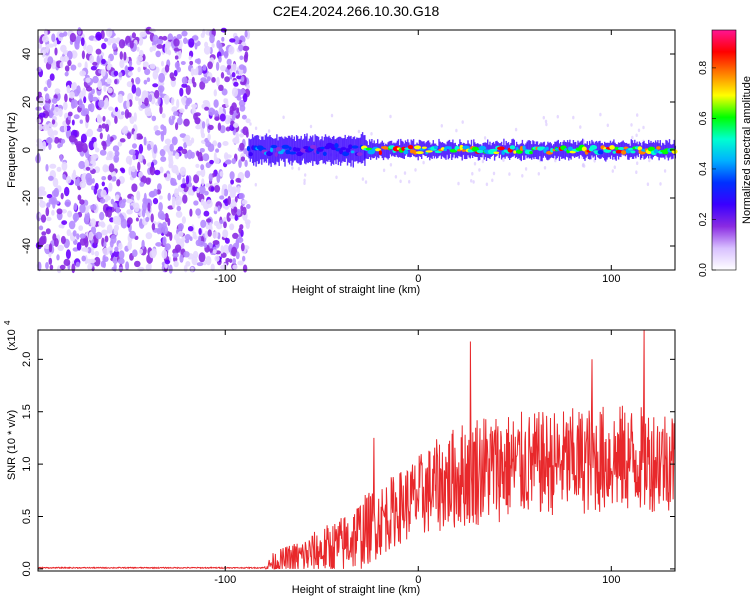 This screenshot has height=600, width=750. I want to click on y-tick-label: 1.0, so click(27, 463).